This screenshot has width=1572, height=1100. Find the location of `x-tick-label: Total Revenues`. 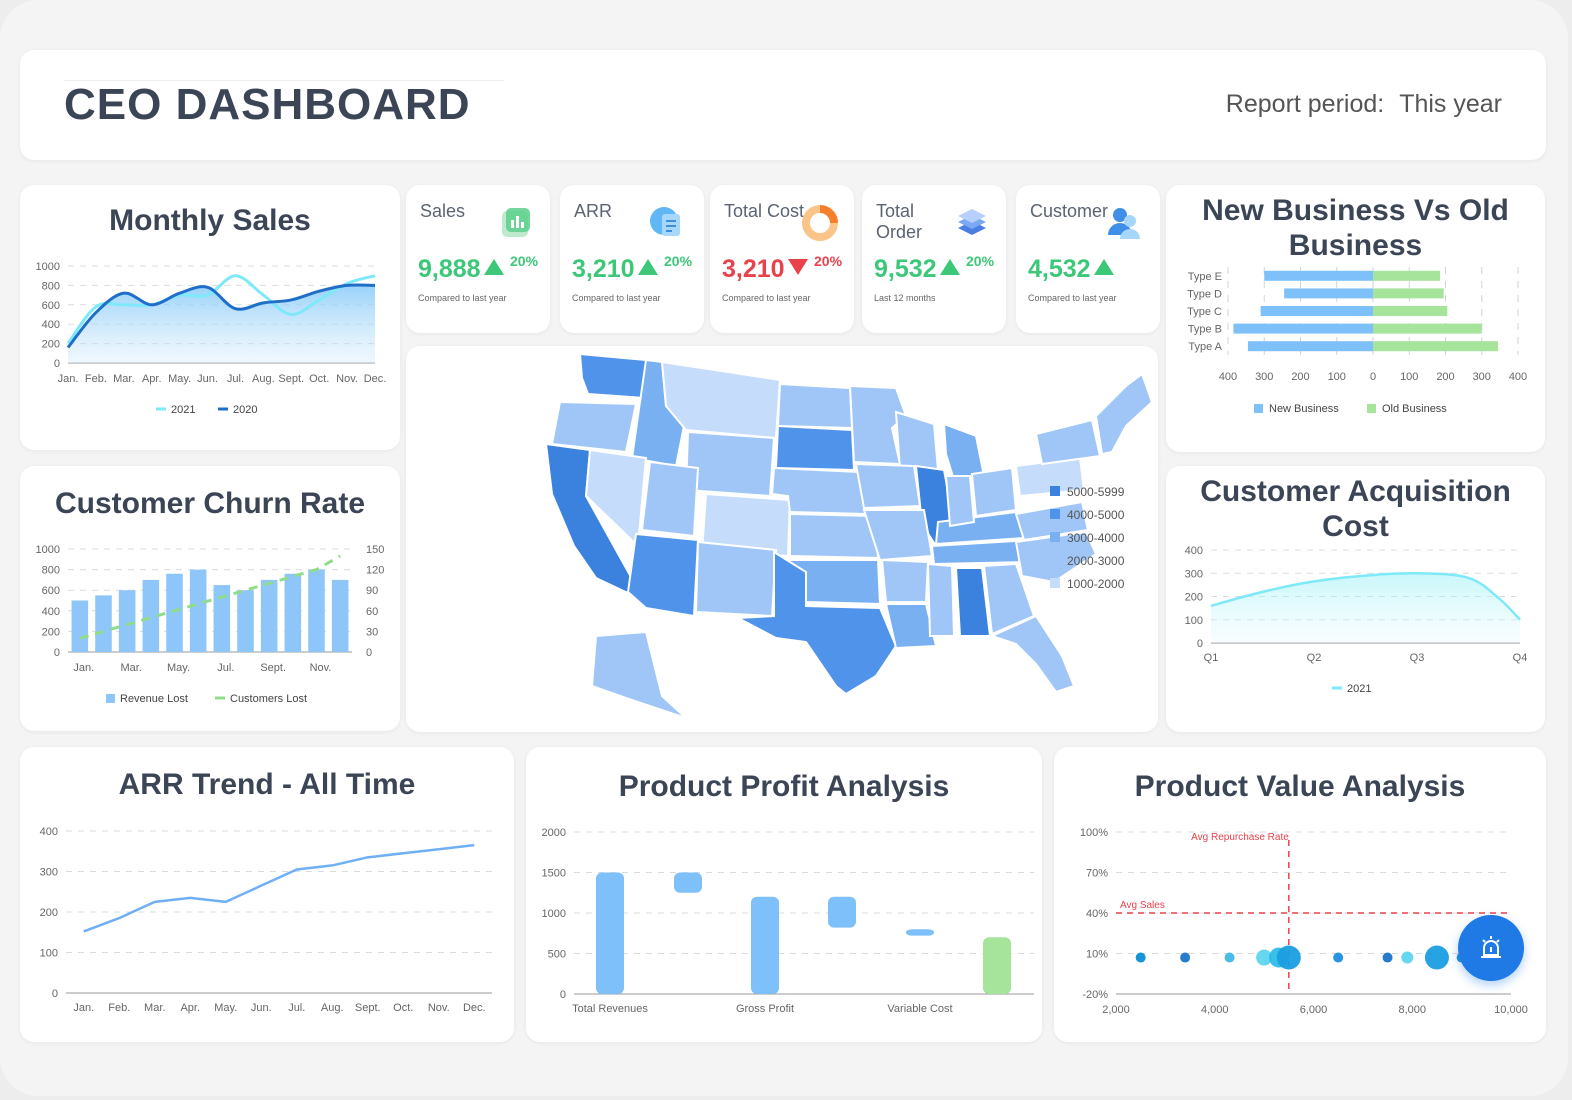

x-tick-label: Total Revenues is located at coordinates (610, 1009).